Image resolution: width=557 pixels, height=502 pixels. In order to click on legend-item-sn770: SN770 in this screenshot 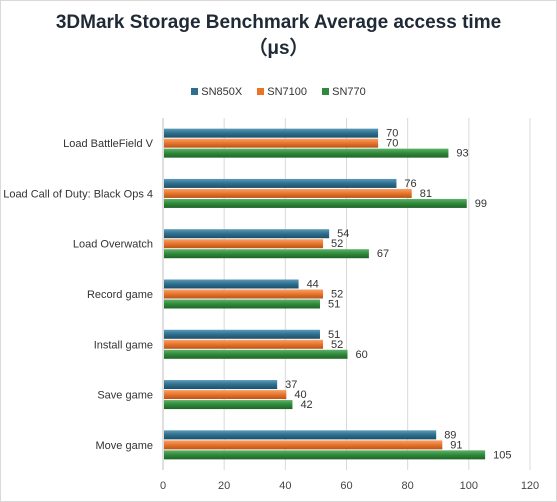, I will do `click(344, 92)`.